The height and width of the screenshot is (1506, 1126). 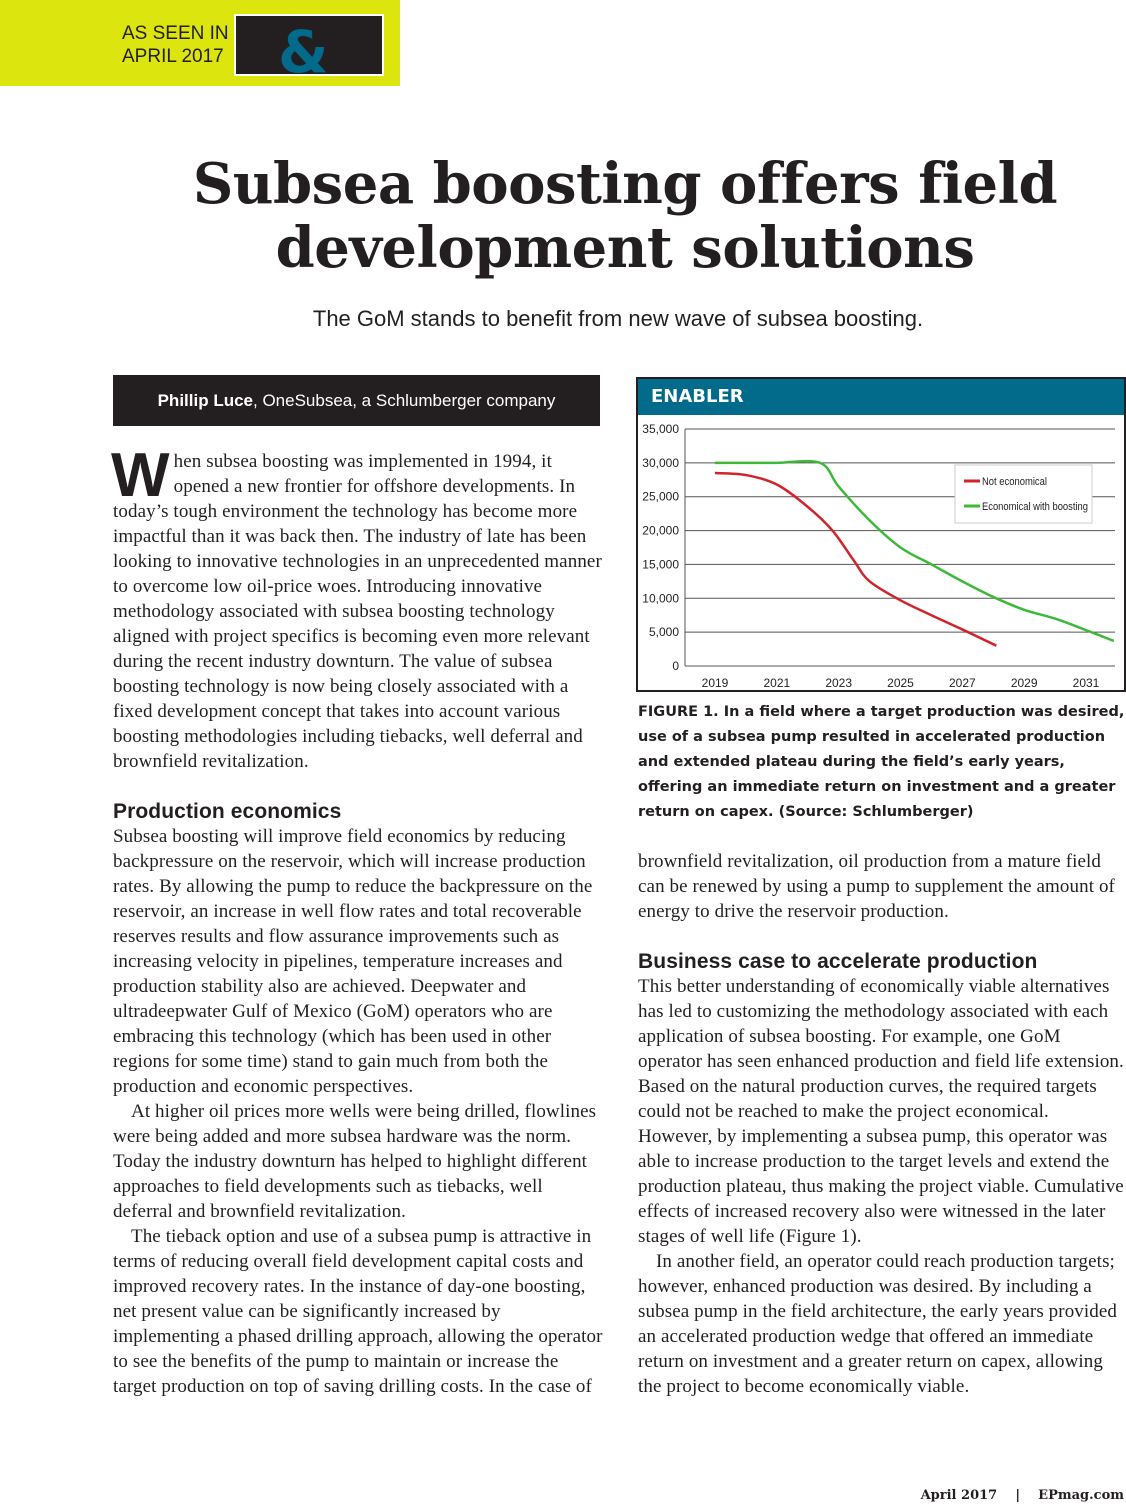 What do you see at coordinates (205, 400) in the screenshot?
I see `author-name: Phillip Luce` at bounding box center [205, 400].